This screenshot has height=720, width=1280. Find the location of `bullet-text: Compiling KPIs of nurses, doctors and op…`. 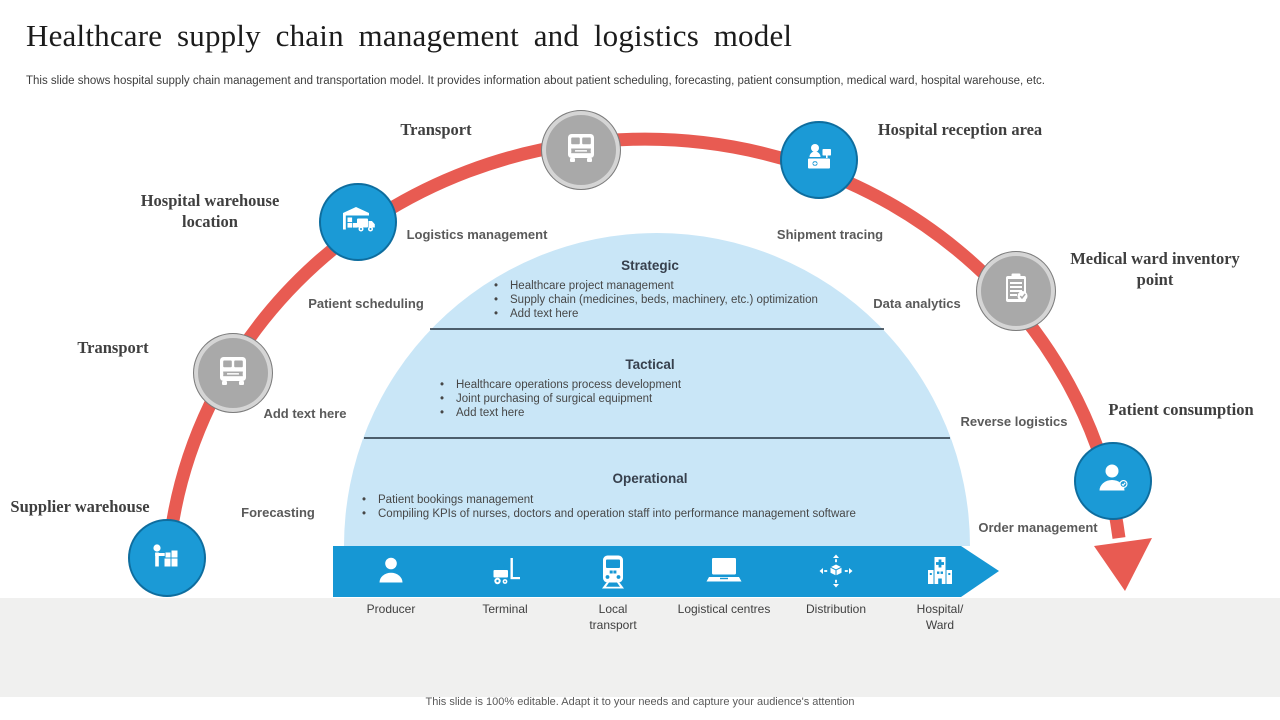

bullet-text: Compiling KPIs of nurses, doctors and op… is located at coordinates (617, 514).